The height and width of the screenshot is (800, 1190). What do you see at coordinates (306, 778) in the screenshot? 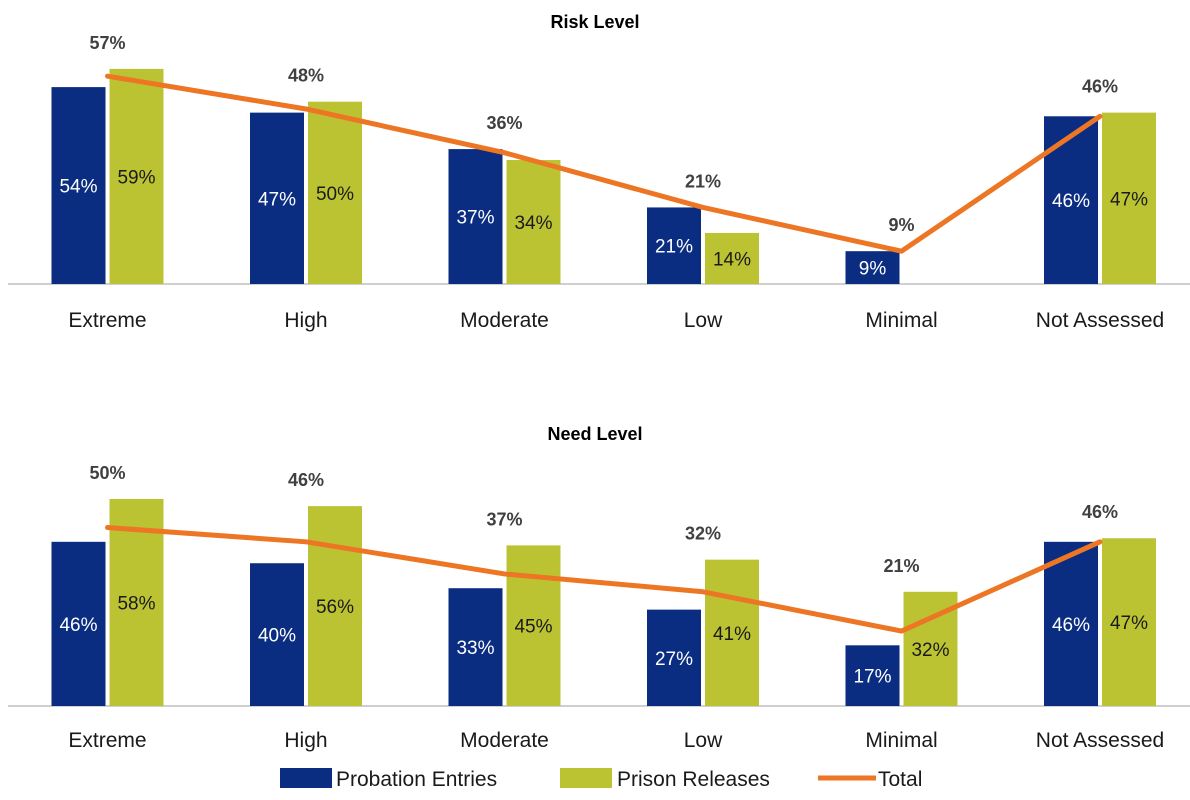
I see `legend-probation-swatch` at bounding box center [306, 778].